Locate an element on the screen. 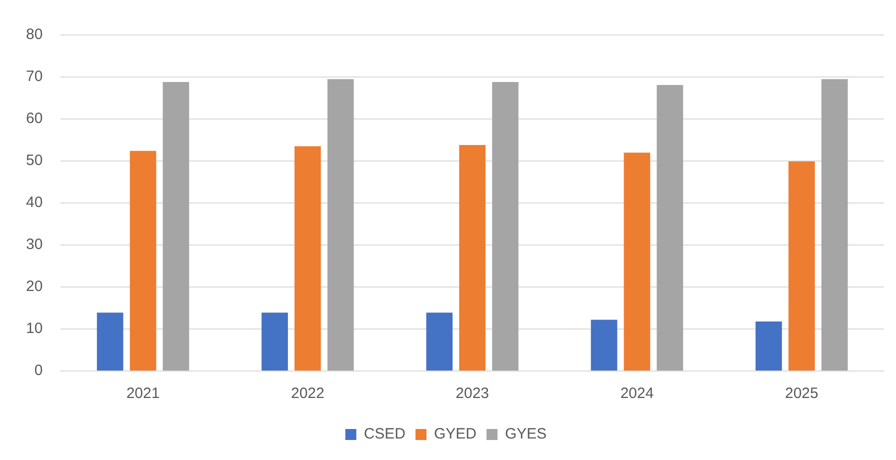 The height and width of the screenshot is (460, 896). legend-label: GYES is located at coordinates (526, 434).